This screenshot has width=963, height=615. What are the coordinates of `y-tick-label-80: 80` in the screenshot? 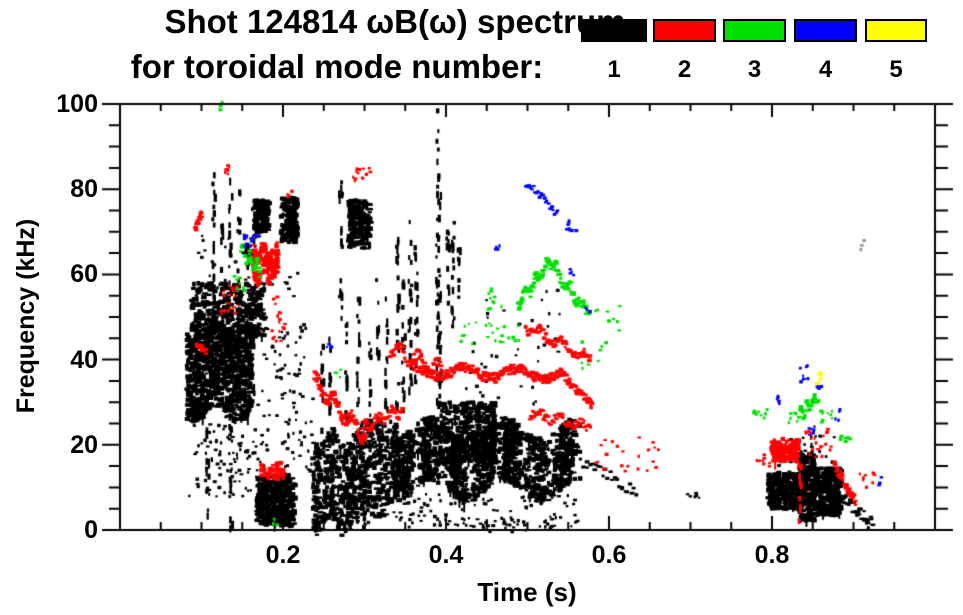 It's located at (84, 189).